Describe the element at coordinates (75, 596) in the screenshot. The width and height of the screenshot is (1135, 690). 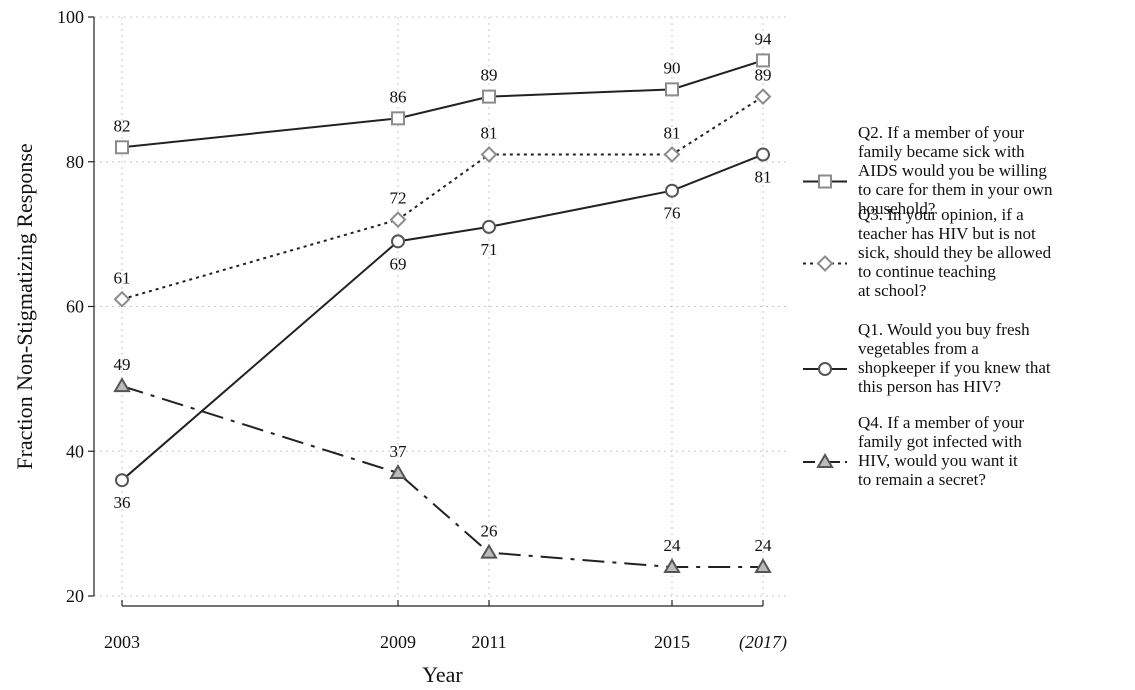
I see `y-tick-label: 20` at that location.